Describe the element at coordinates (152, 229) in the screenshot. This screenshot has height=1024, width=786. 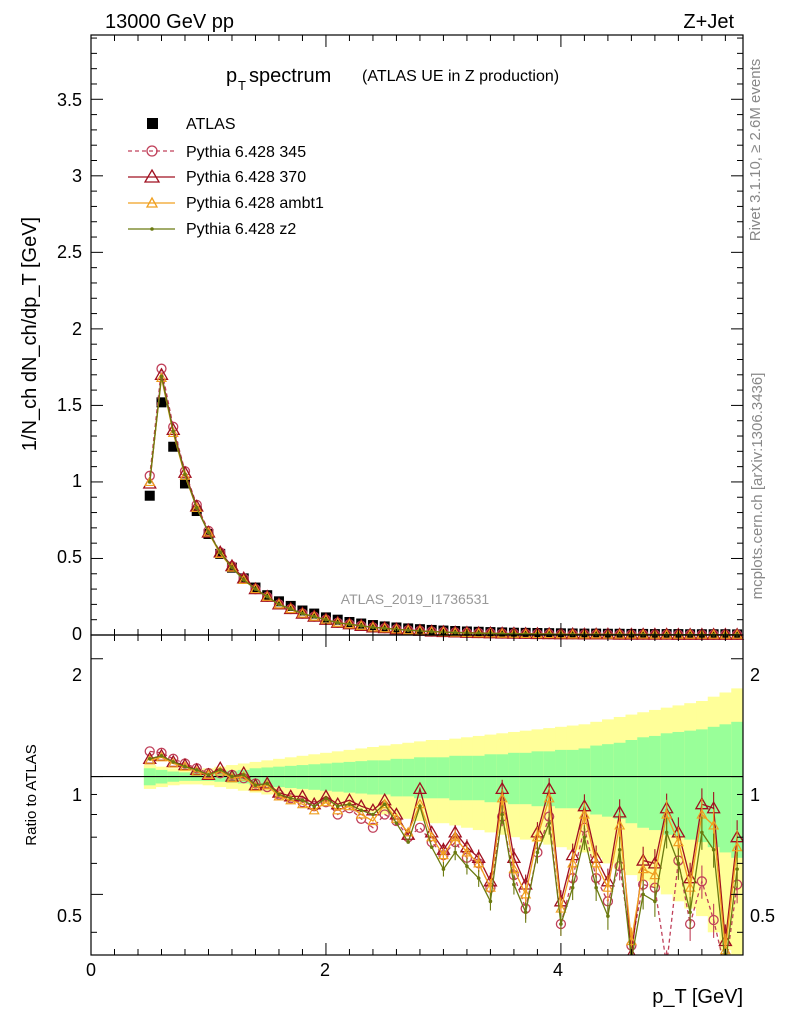
I see `legend-marker-z2` at that location.